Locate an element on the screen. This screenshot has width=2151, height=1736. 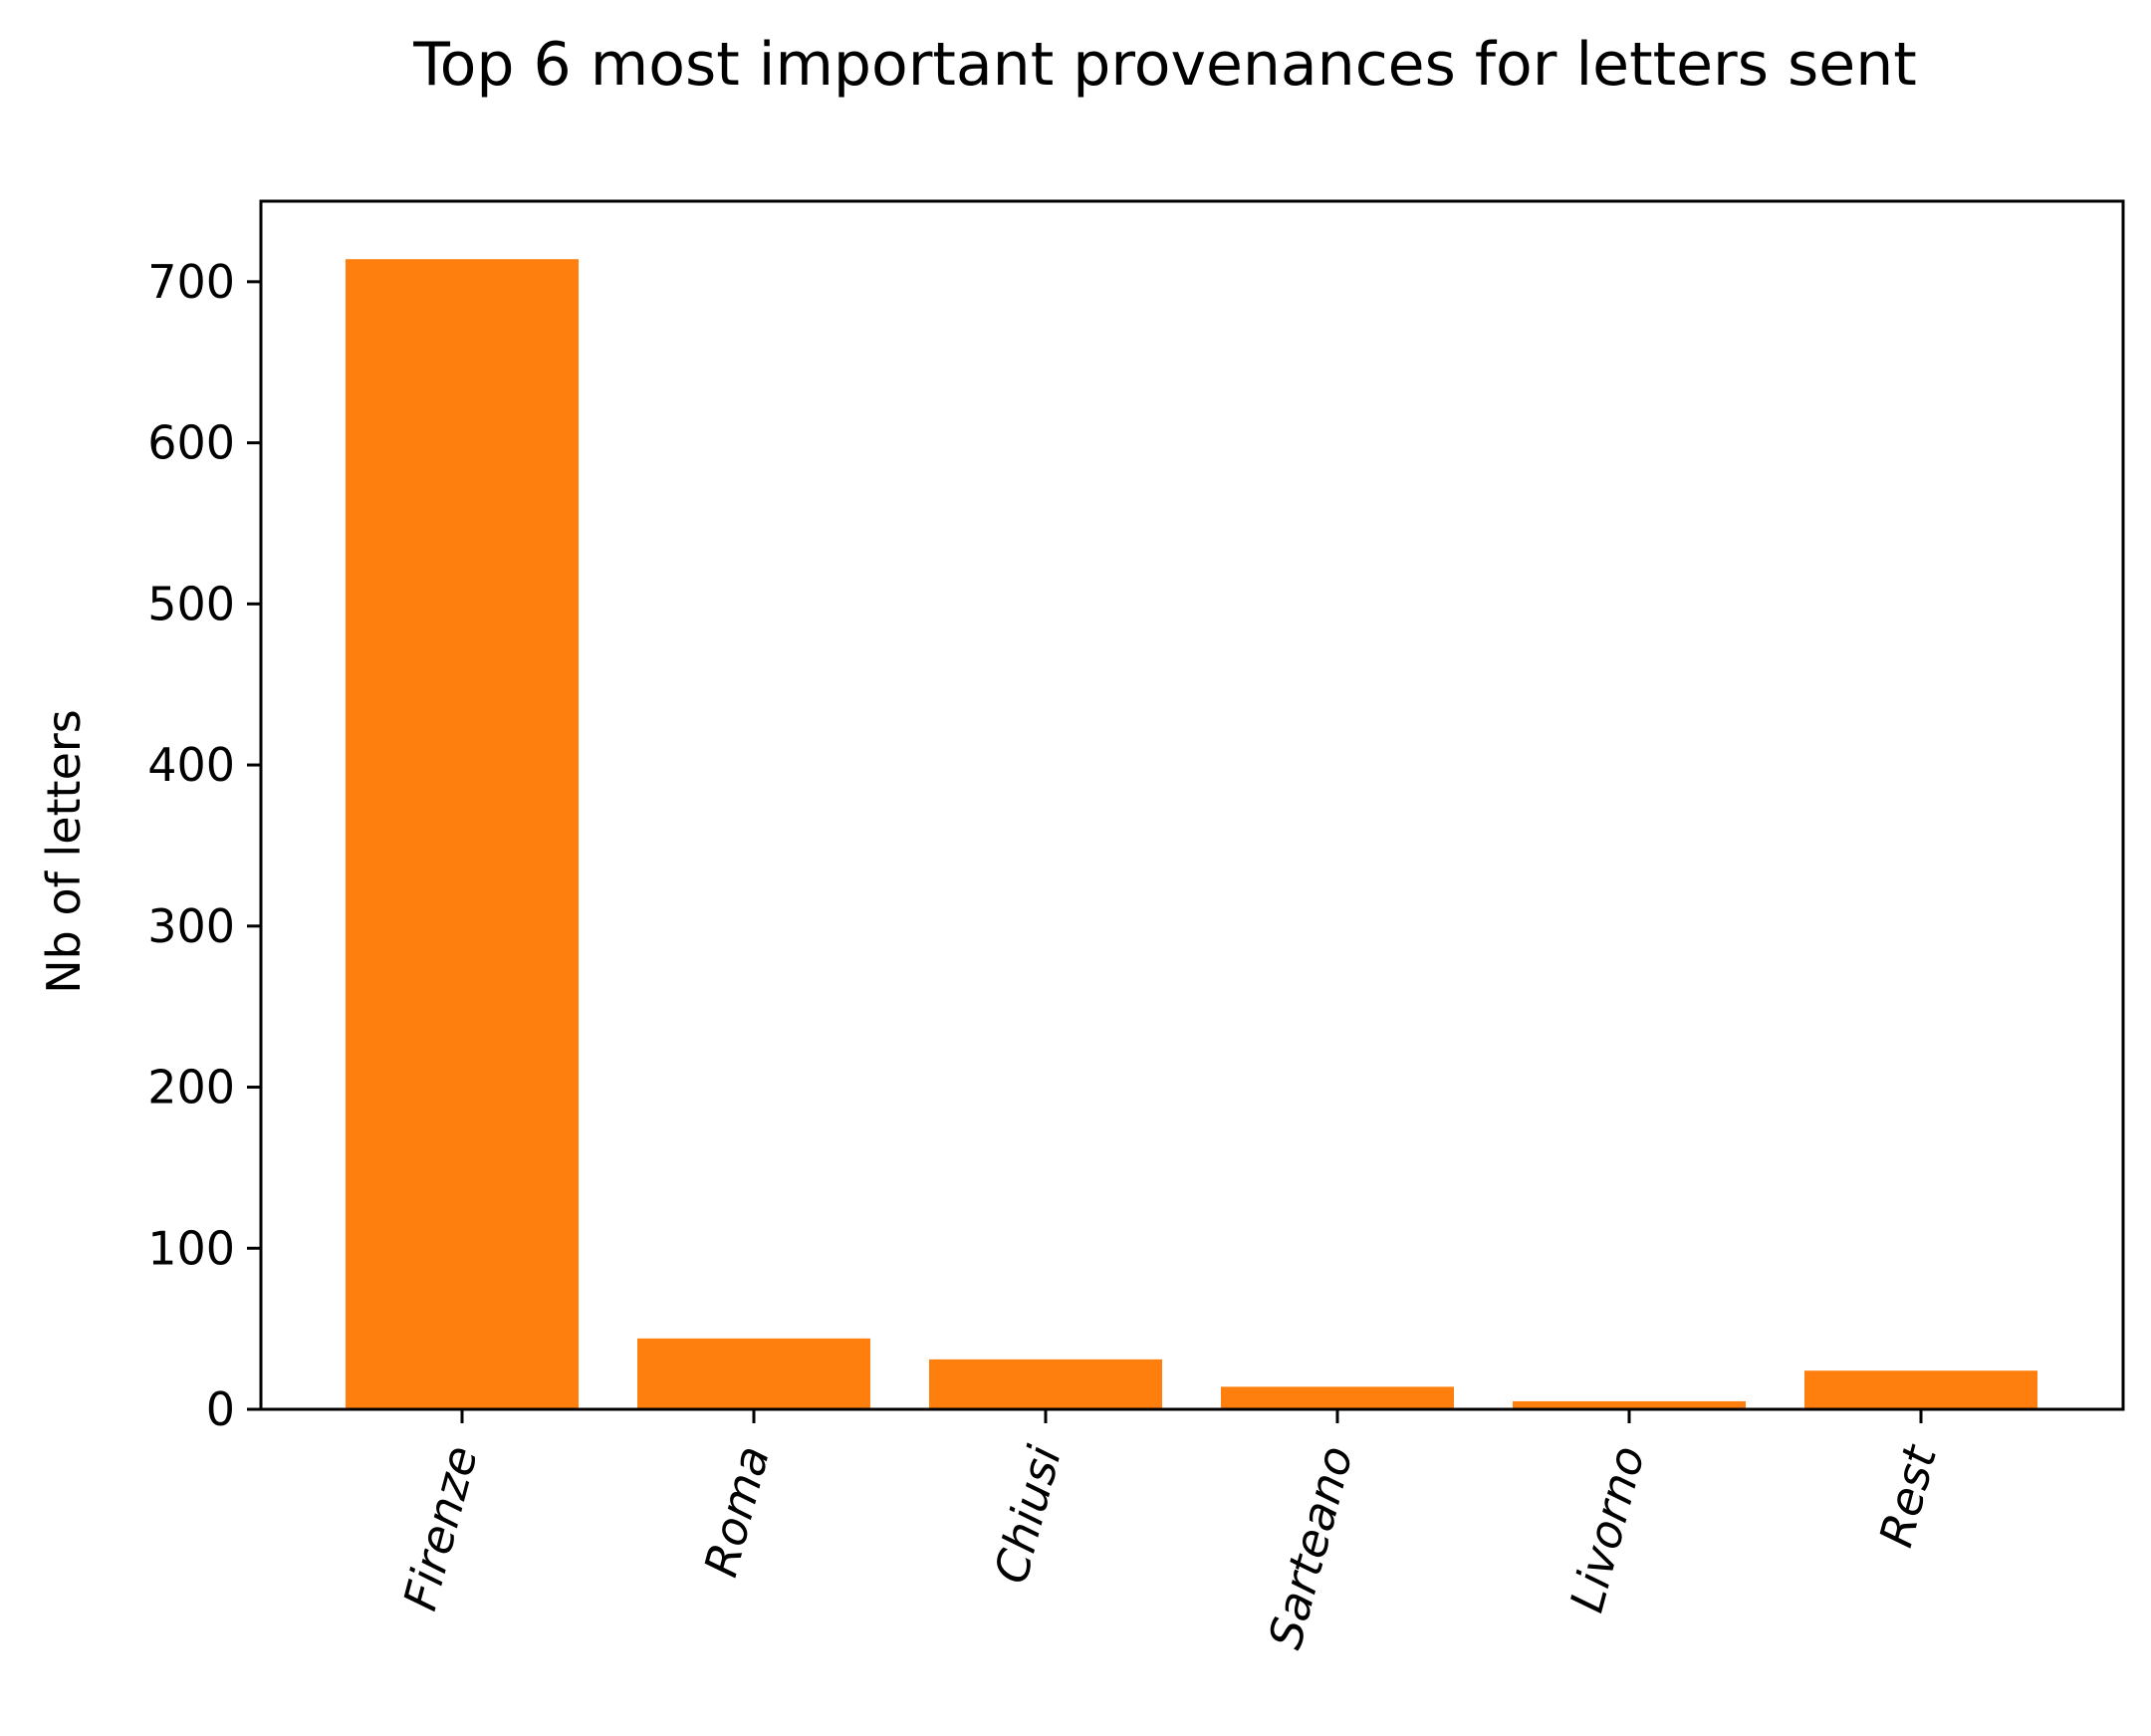
y-tick-label-0: 0 is located at coordinates (220, 1409).